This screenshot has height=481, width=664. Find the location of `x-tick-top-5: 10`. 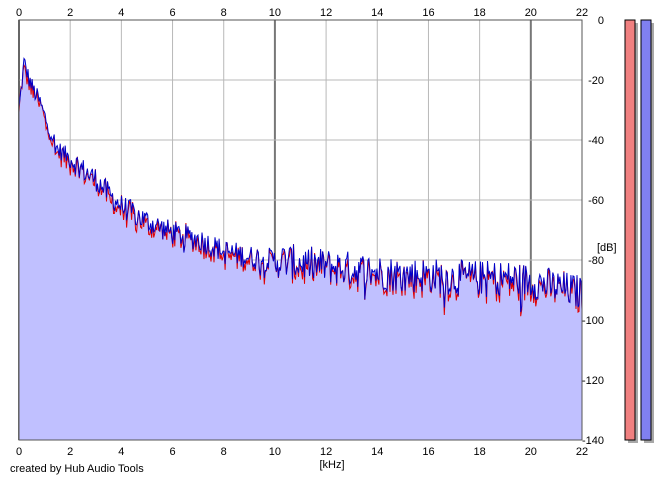

x-tick-top-5: 10 is located at coordinates (275, 13).